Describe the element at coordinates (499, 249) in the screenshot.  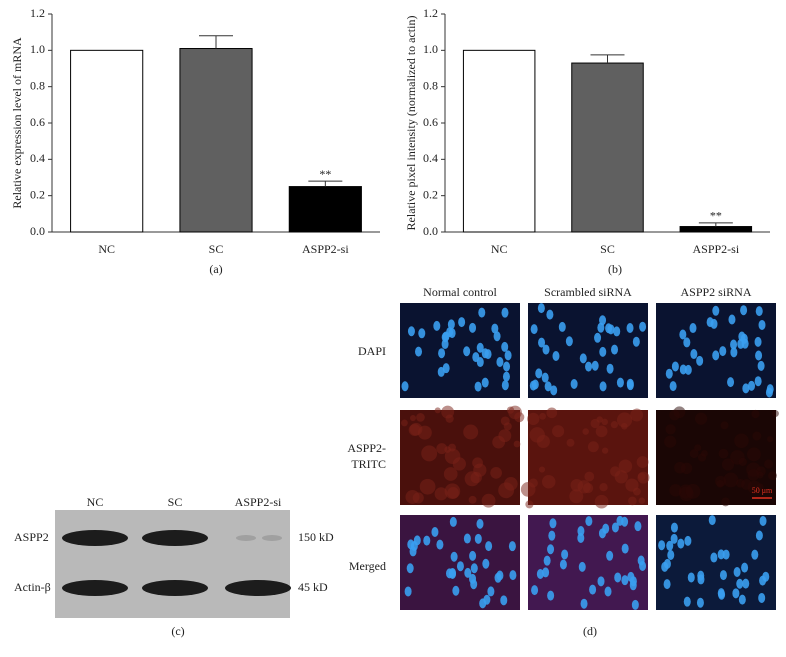
I see `x-tick-label: NC` at that location.